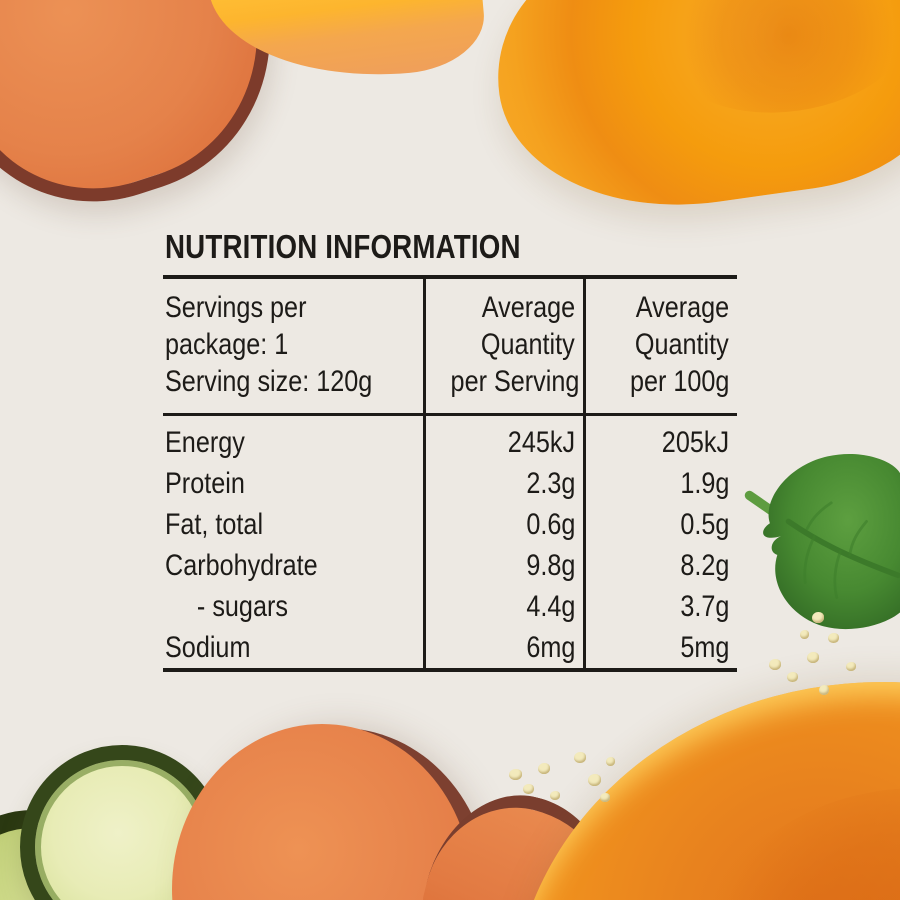 The image size is (900, 900). What do you see at coordinates (660, 606) in the screenshot?
I see `value-per-100g: 3.7g` at bounding box center [660, 606].